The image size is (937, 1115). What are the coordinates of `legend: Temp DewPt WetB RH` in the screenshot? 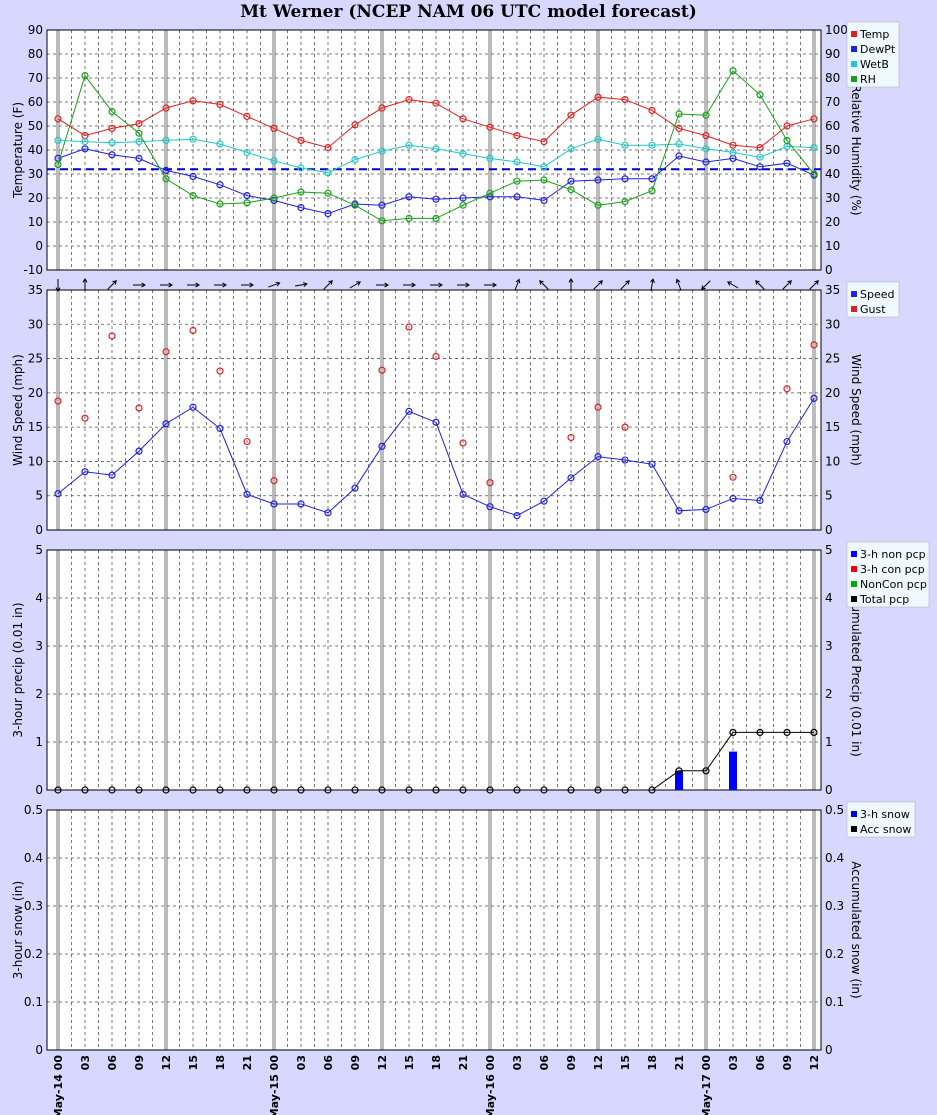 It's located at (873, 54).